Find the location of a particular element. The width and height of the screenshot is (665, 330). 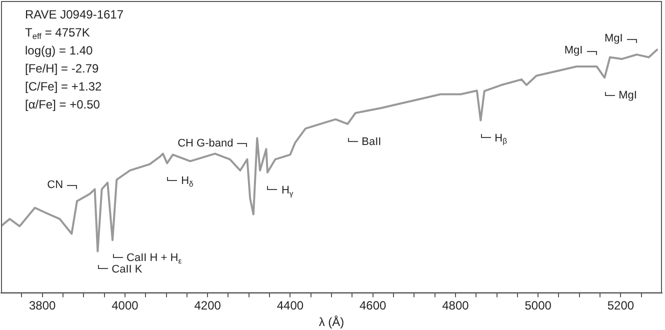

text: RAVE J0949-1617 is located at coordinates (74, 14).